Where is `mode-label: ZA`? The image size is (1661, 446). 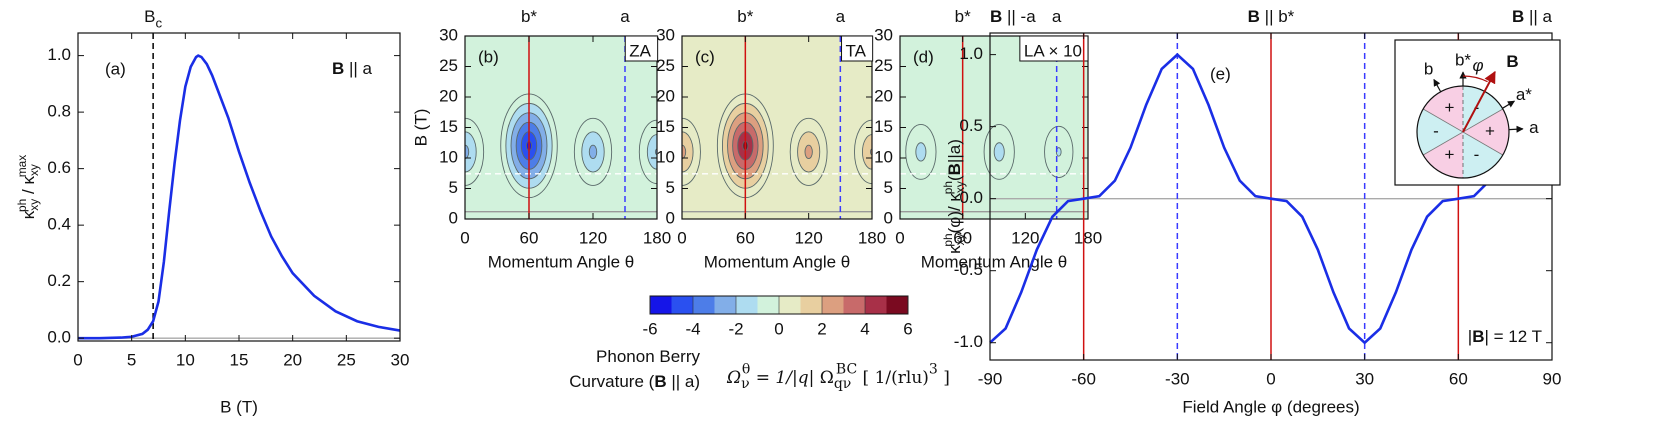 mode-label: ZA is located at coordinates (640, 50).